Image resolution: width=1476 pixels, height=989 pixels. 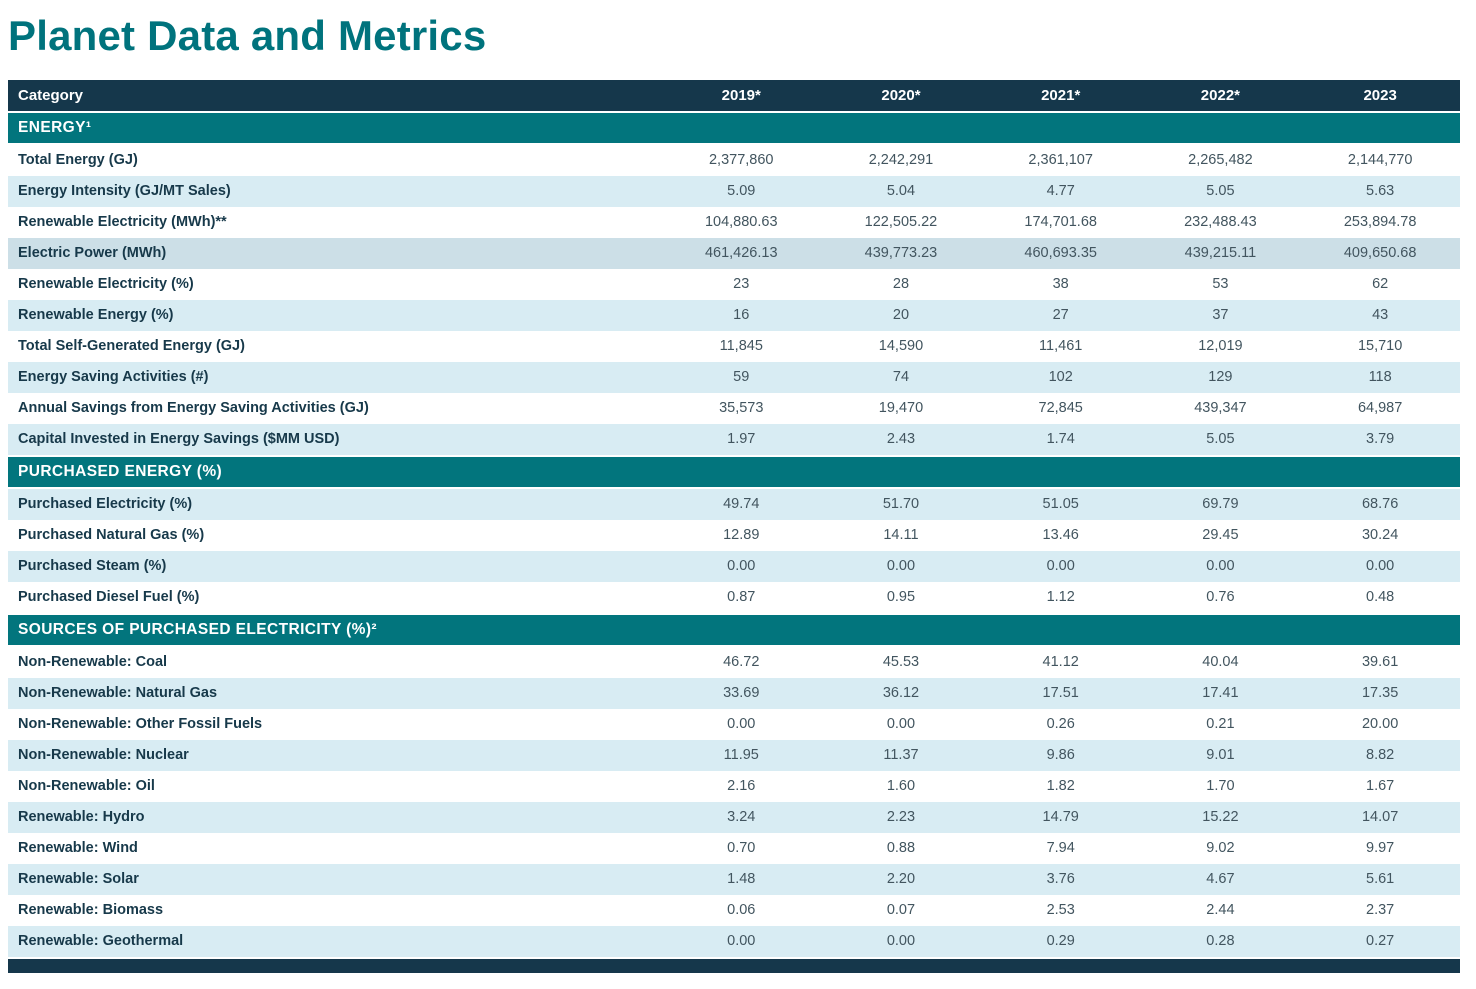 I want to click on cell-value: 2,144,770, so click(x=1380, y=160).